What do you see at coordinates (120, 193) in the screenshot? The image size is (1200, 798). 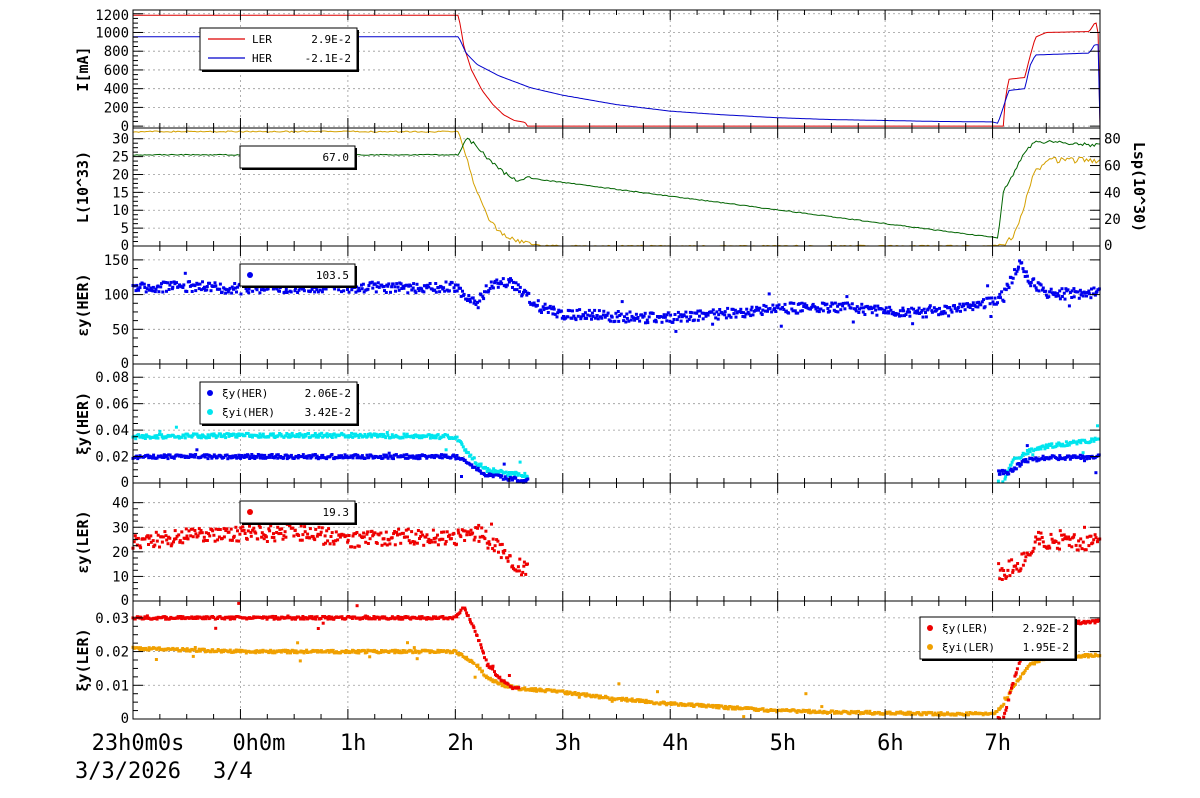 I see `y-tick-label: 15` at bounding box center [120, 193].